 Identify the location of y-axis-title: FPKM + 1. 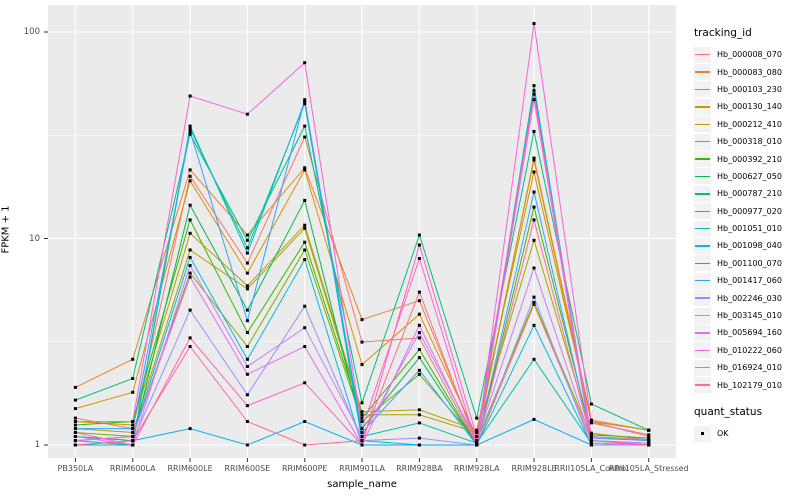
(6, 229).